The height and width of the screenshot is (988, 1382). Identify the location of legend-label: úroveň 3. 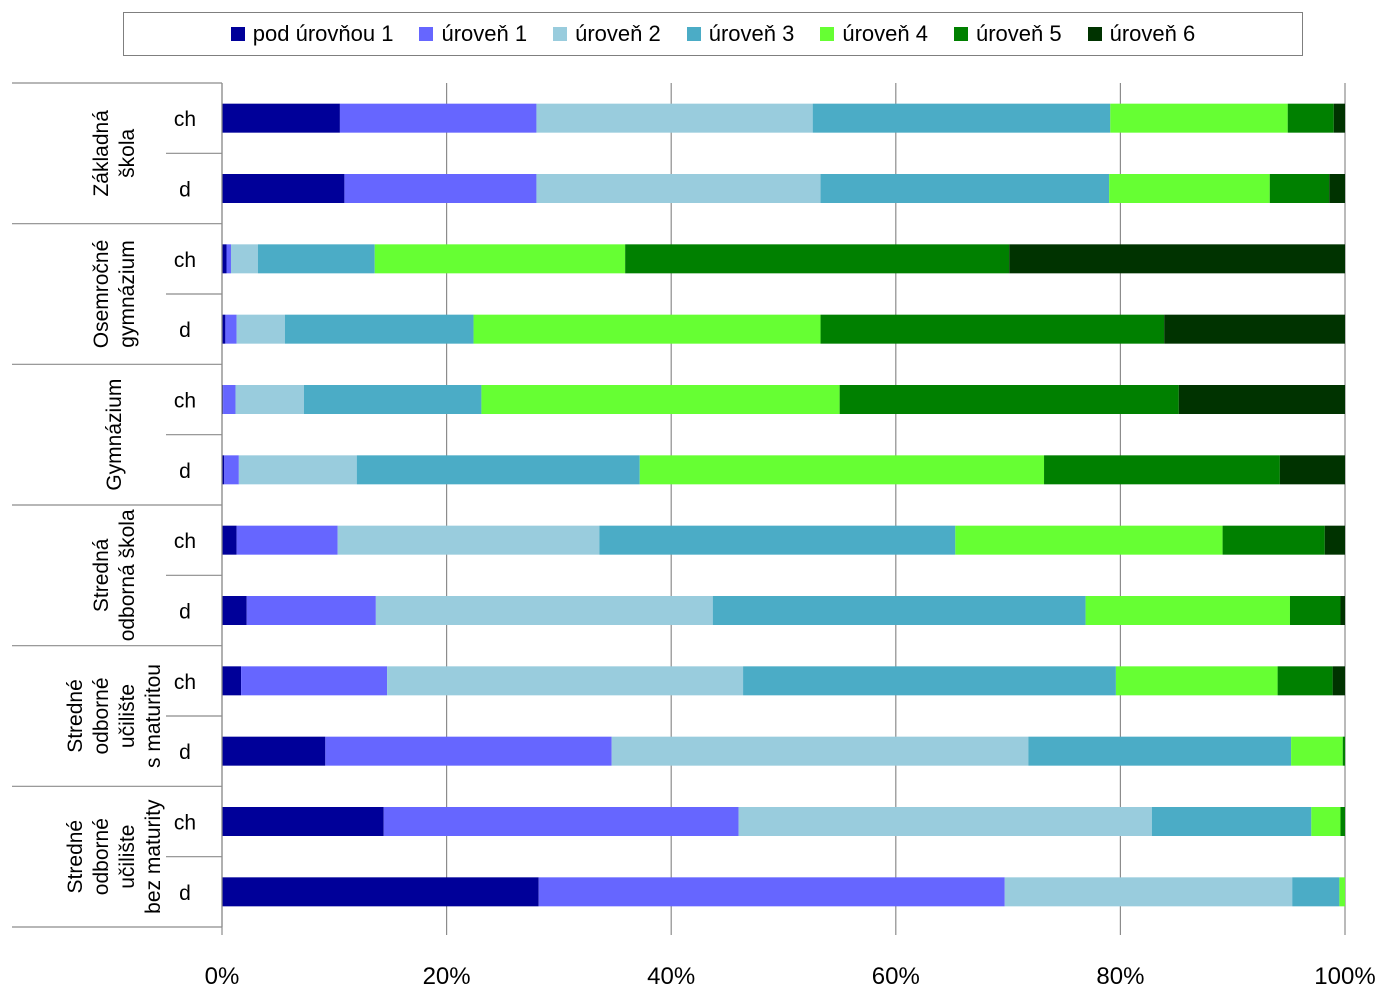
(751, 33).